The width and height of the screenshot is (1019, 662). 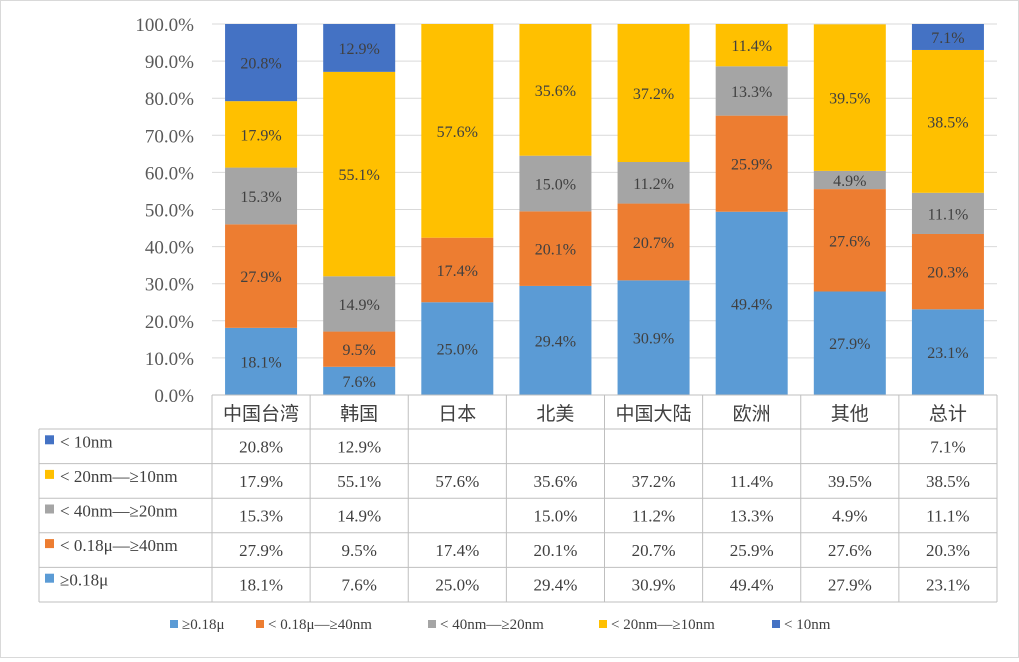 What do you see at coordinates (555, 550) in the screenshot?
I see `table-cell: 20.1%` at bounding box center [555, 550].